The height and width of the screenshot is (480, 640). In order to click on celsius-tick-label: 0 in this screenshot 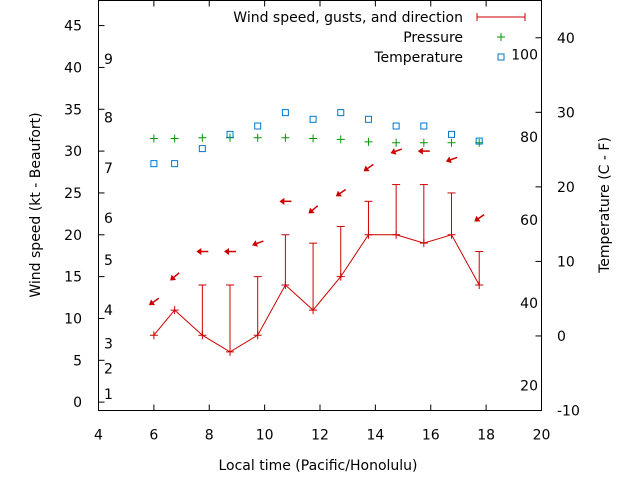, I will do `click(561, 337)`.